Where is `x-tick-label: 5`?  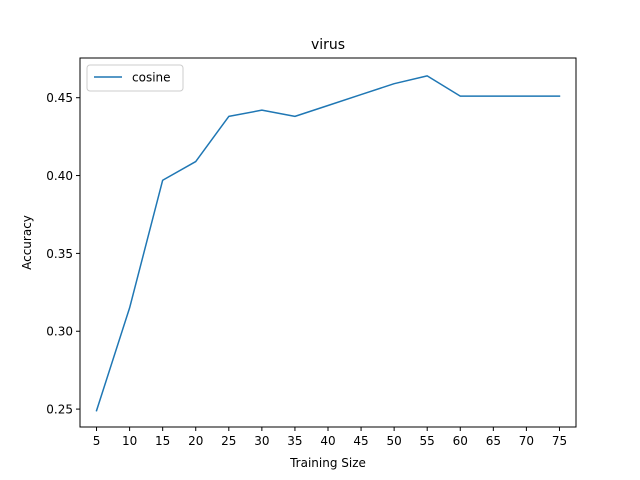 x-tick-label: 5 is located at coordinates (97, 441).